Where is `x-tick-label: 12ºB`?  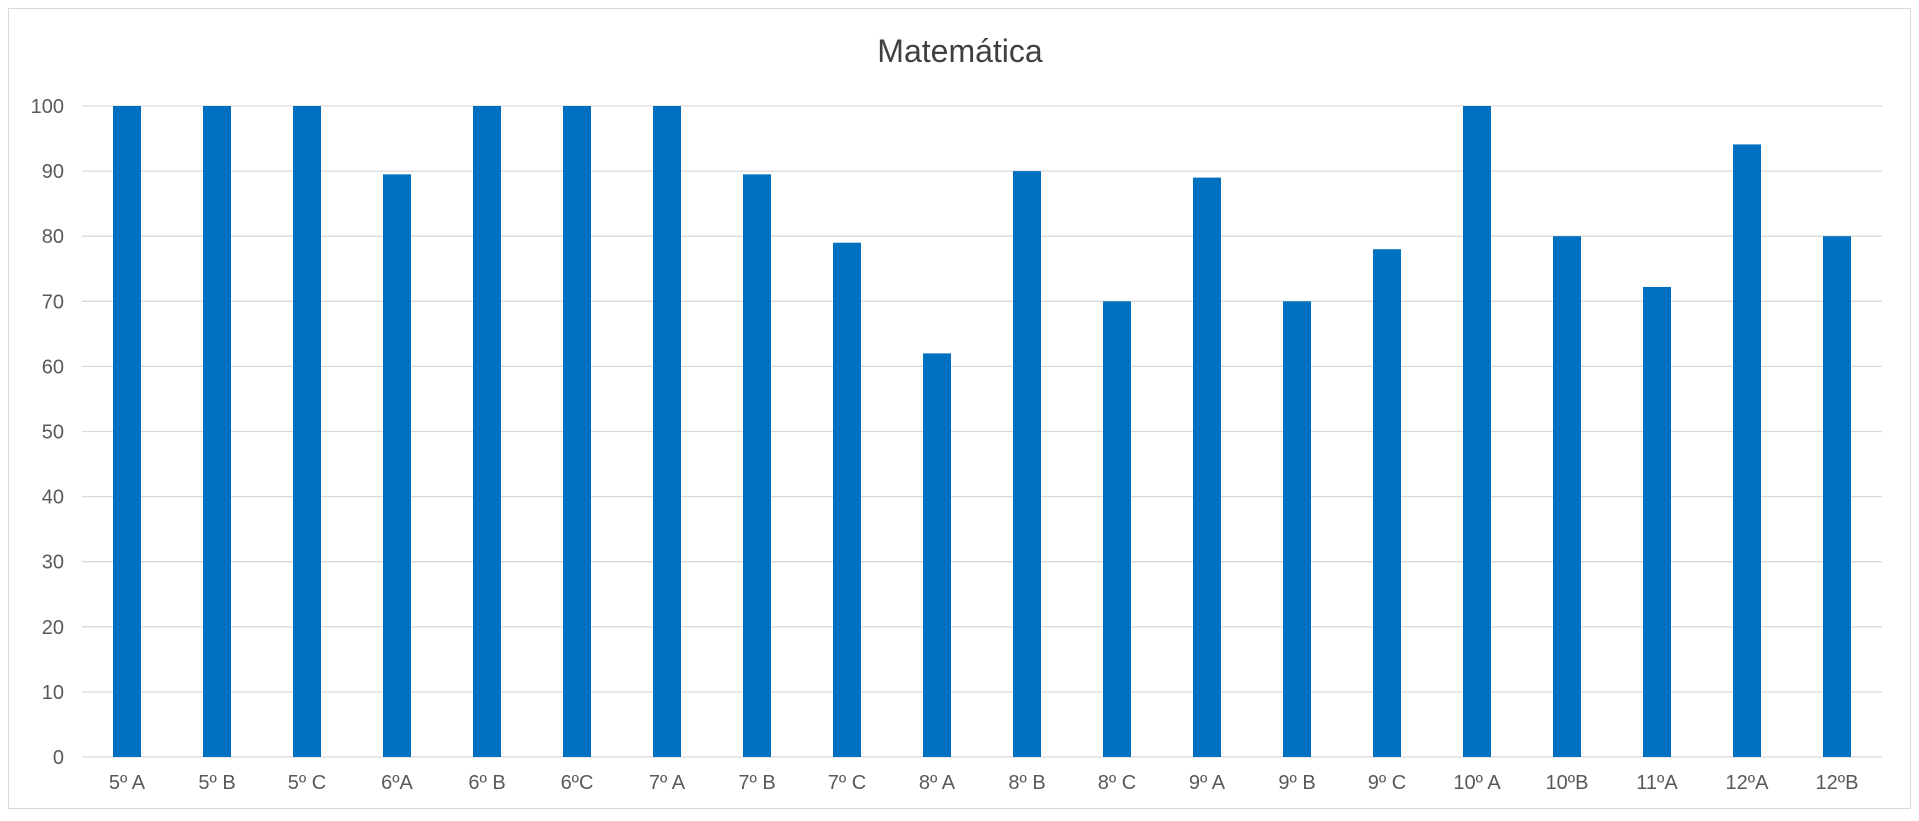 x-tick-label: 12ºB is located at coordinates (1837, 783).